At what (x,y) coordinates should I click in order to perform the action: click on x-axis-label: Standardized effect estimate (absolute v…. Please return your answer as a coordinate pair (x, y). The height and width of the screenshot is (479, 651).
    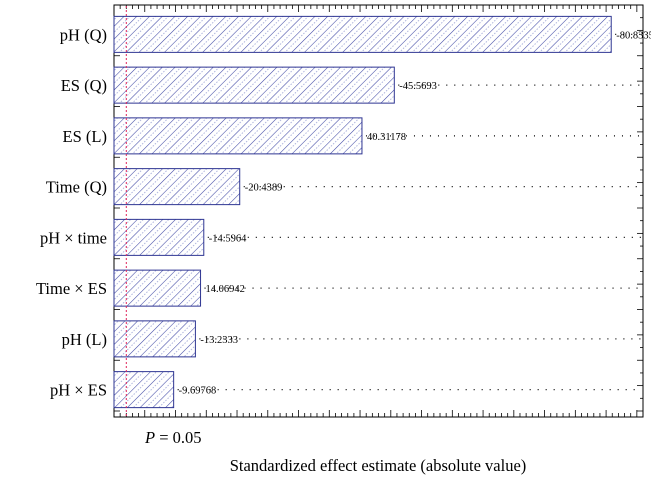
    Looking at the image, I should click on (378, 465).